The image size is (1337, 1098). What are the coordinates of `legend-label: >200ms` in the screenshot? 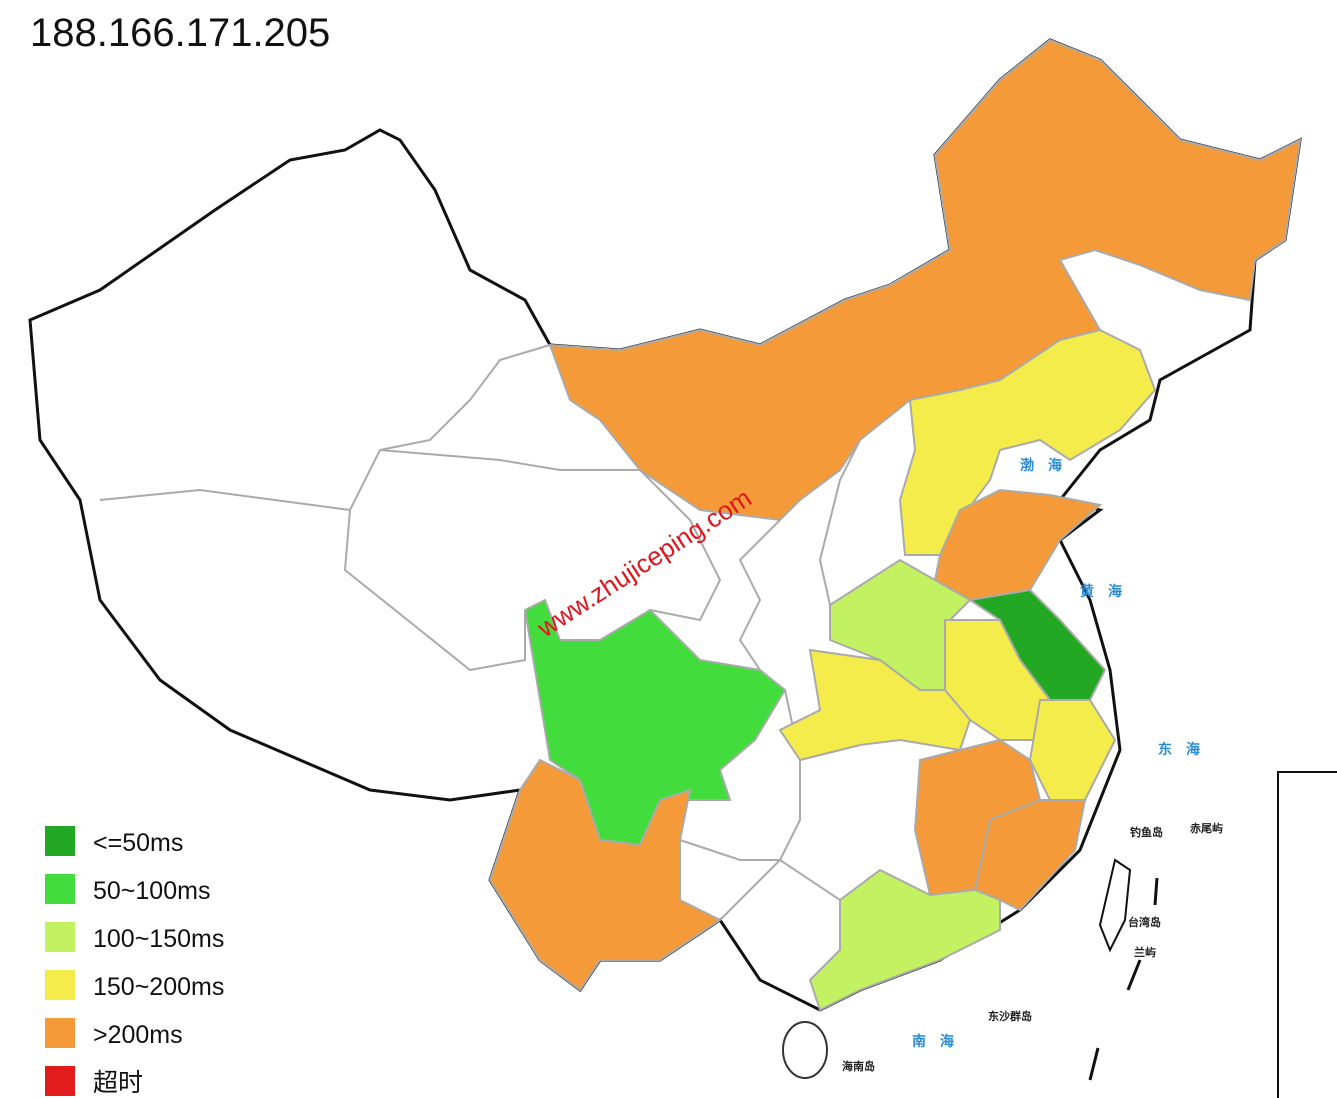 It's located at (138, 1035).